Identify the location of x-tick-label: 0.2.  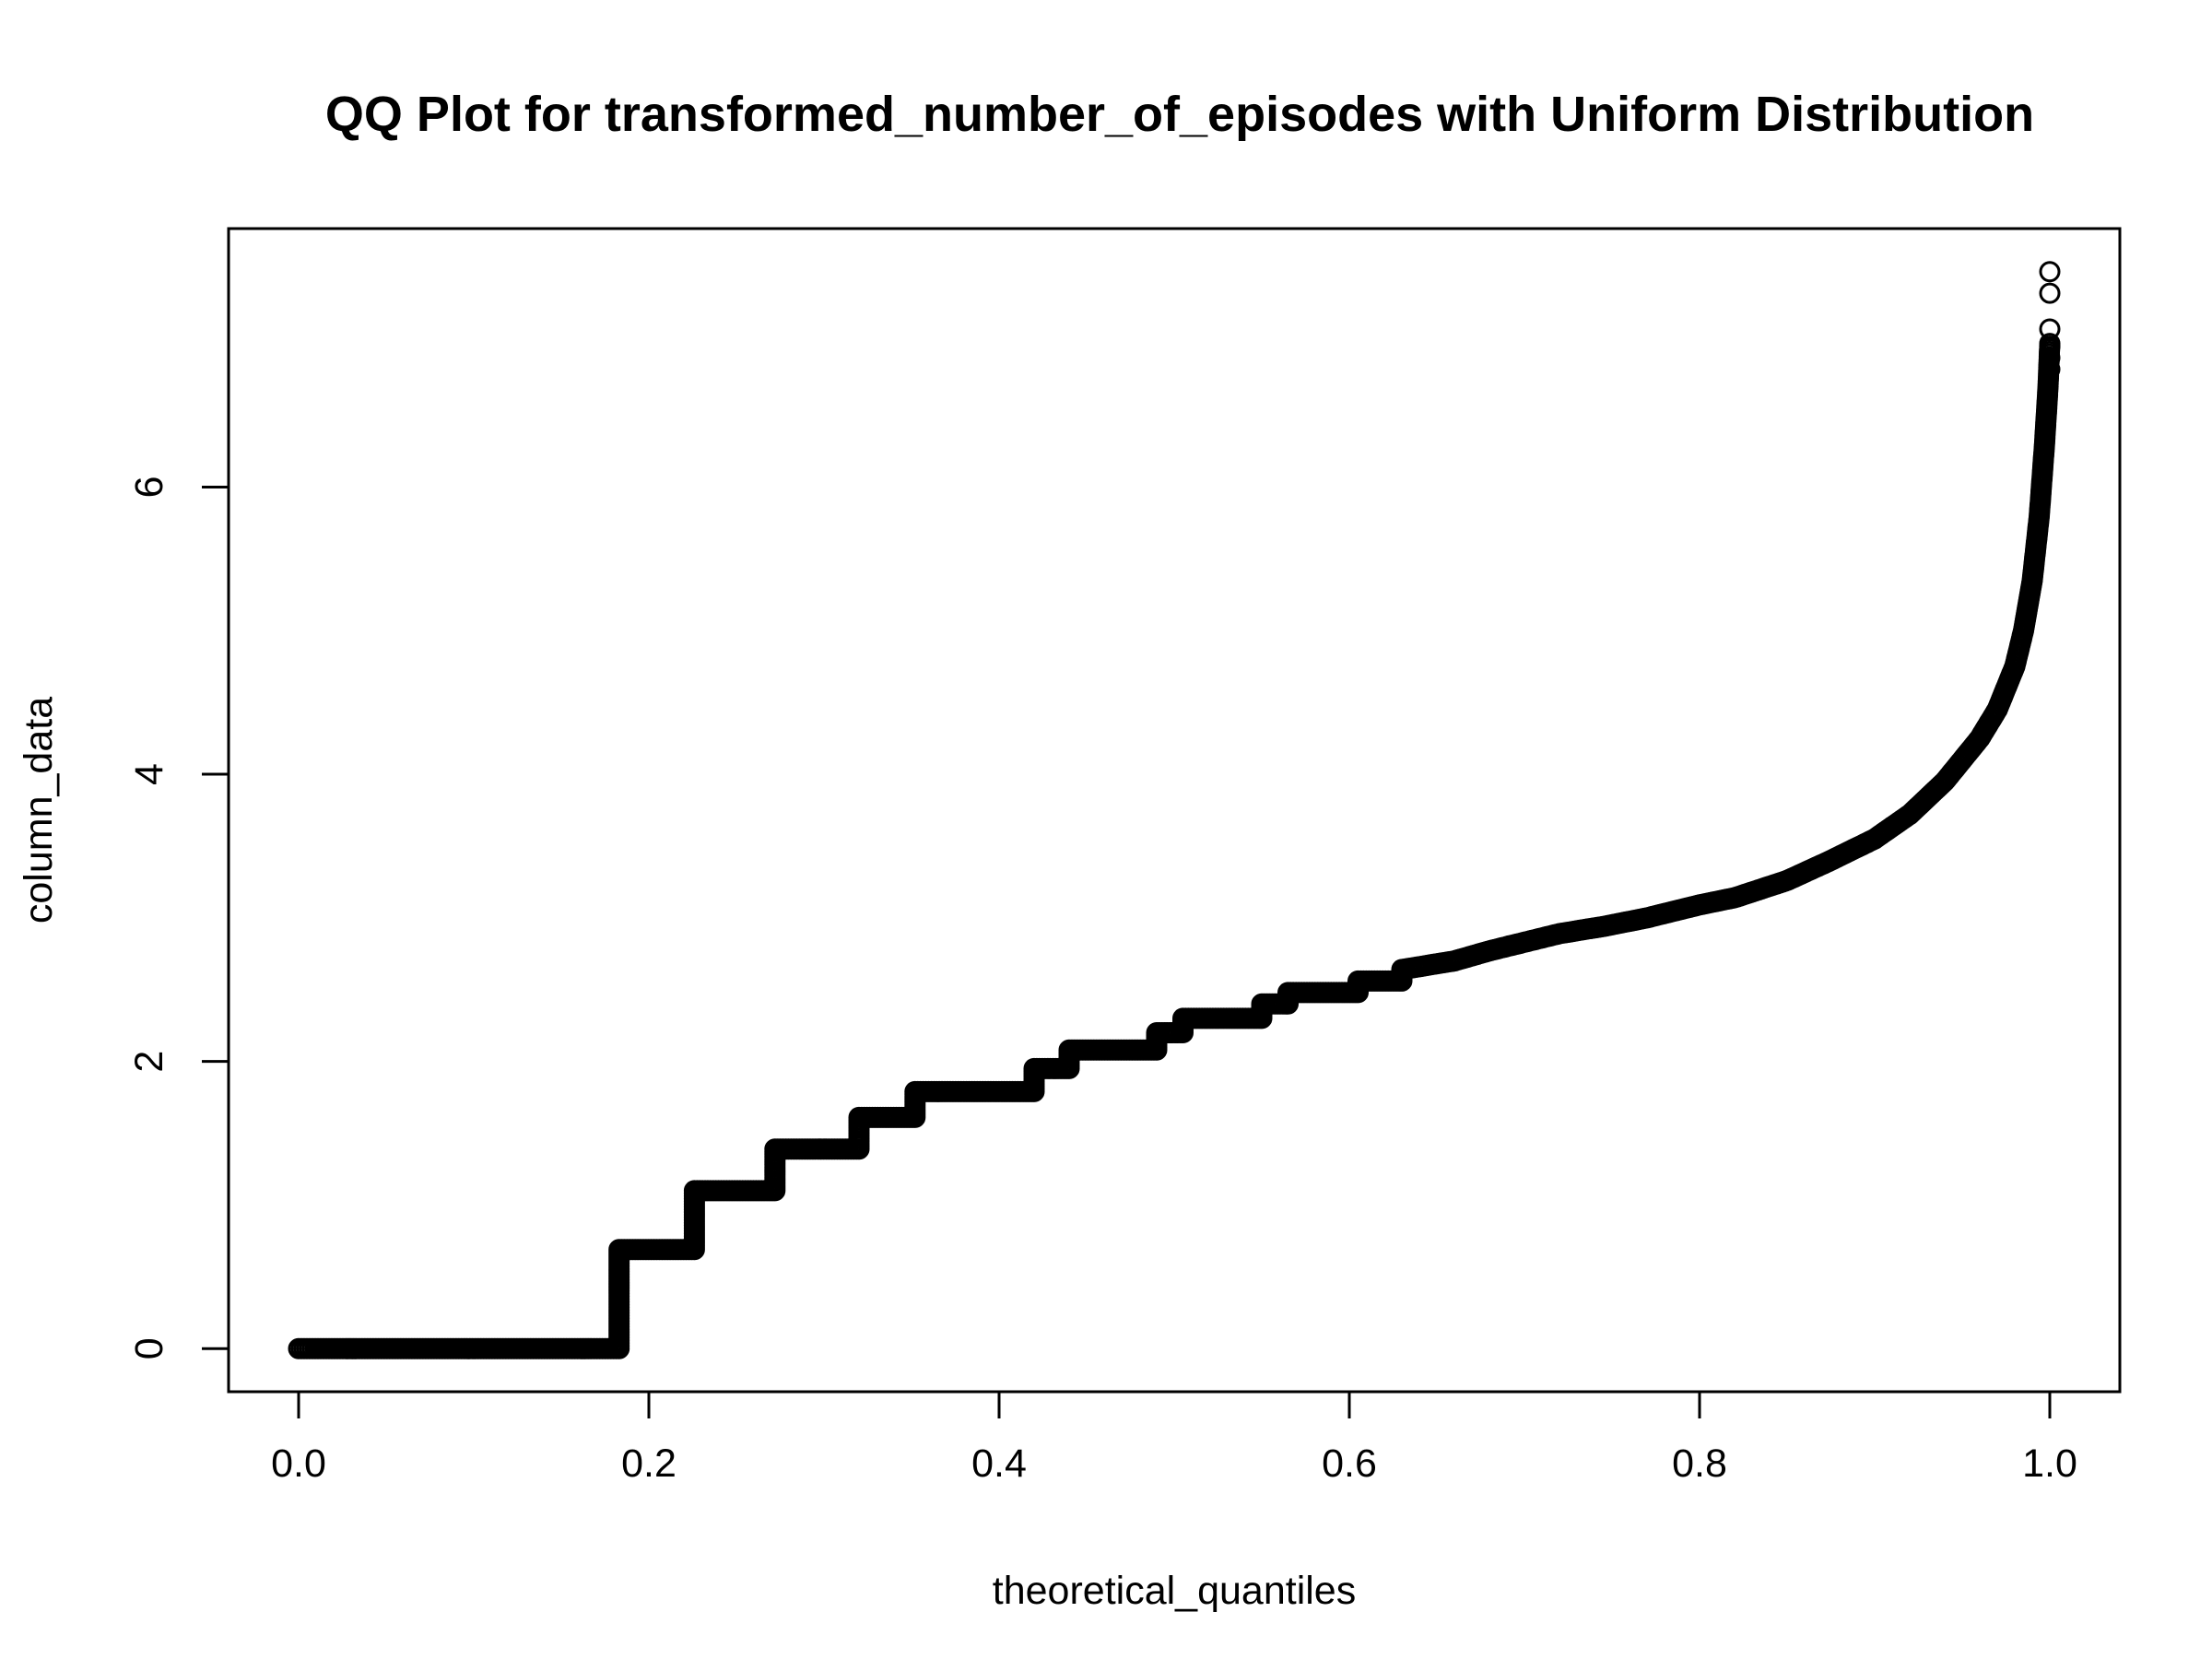
(649, 1463).